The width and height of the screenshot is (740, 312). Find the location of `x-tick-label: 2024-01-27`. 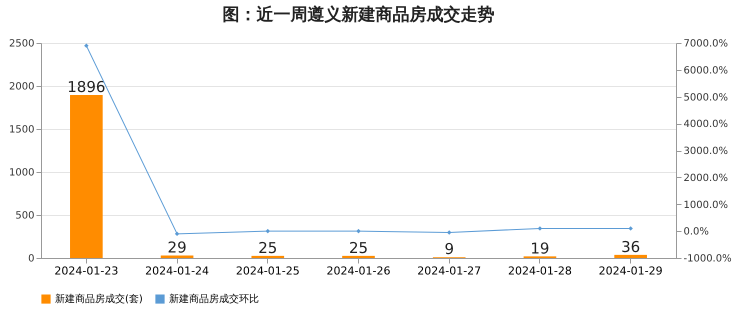

x-tick-label: 2024-01-27 is located at coordinates (449, 271).